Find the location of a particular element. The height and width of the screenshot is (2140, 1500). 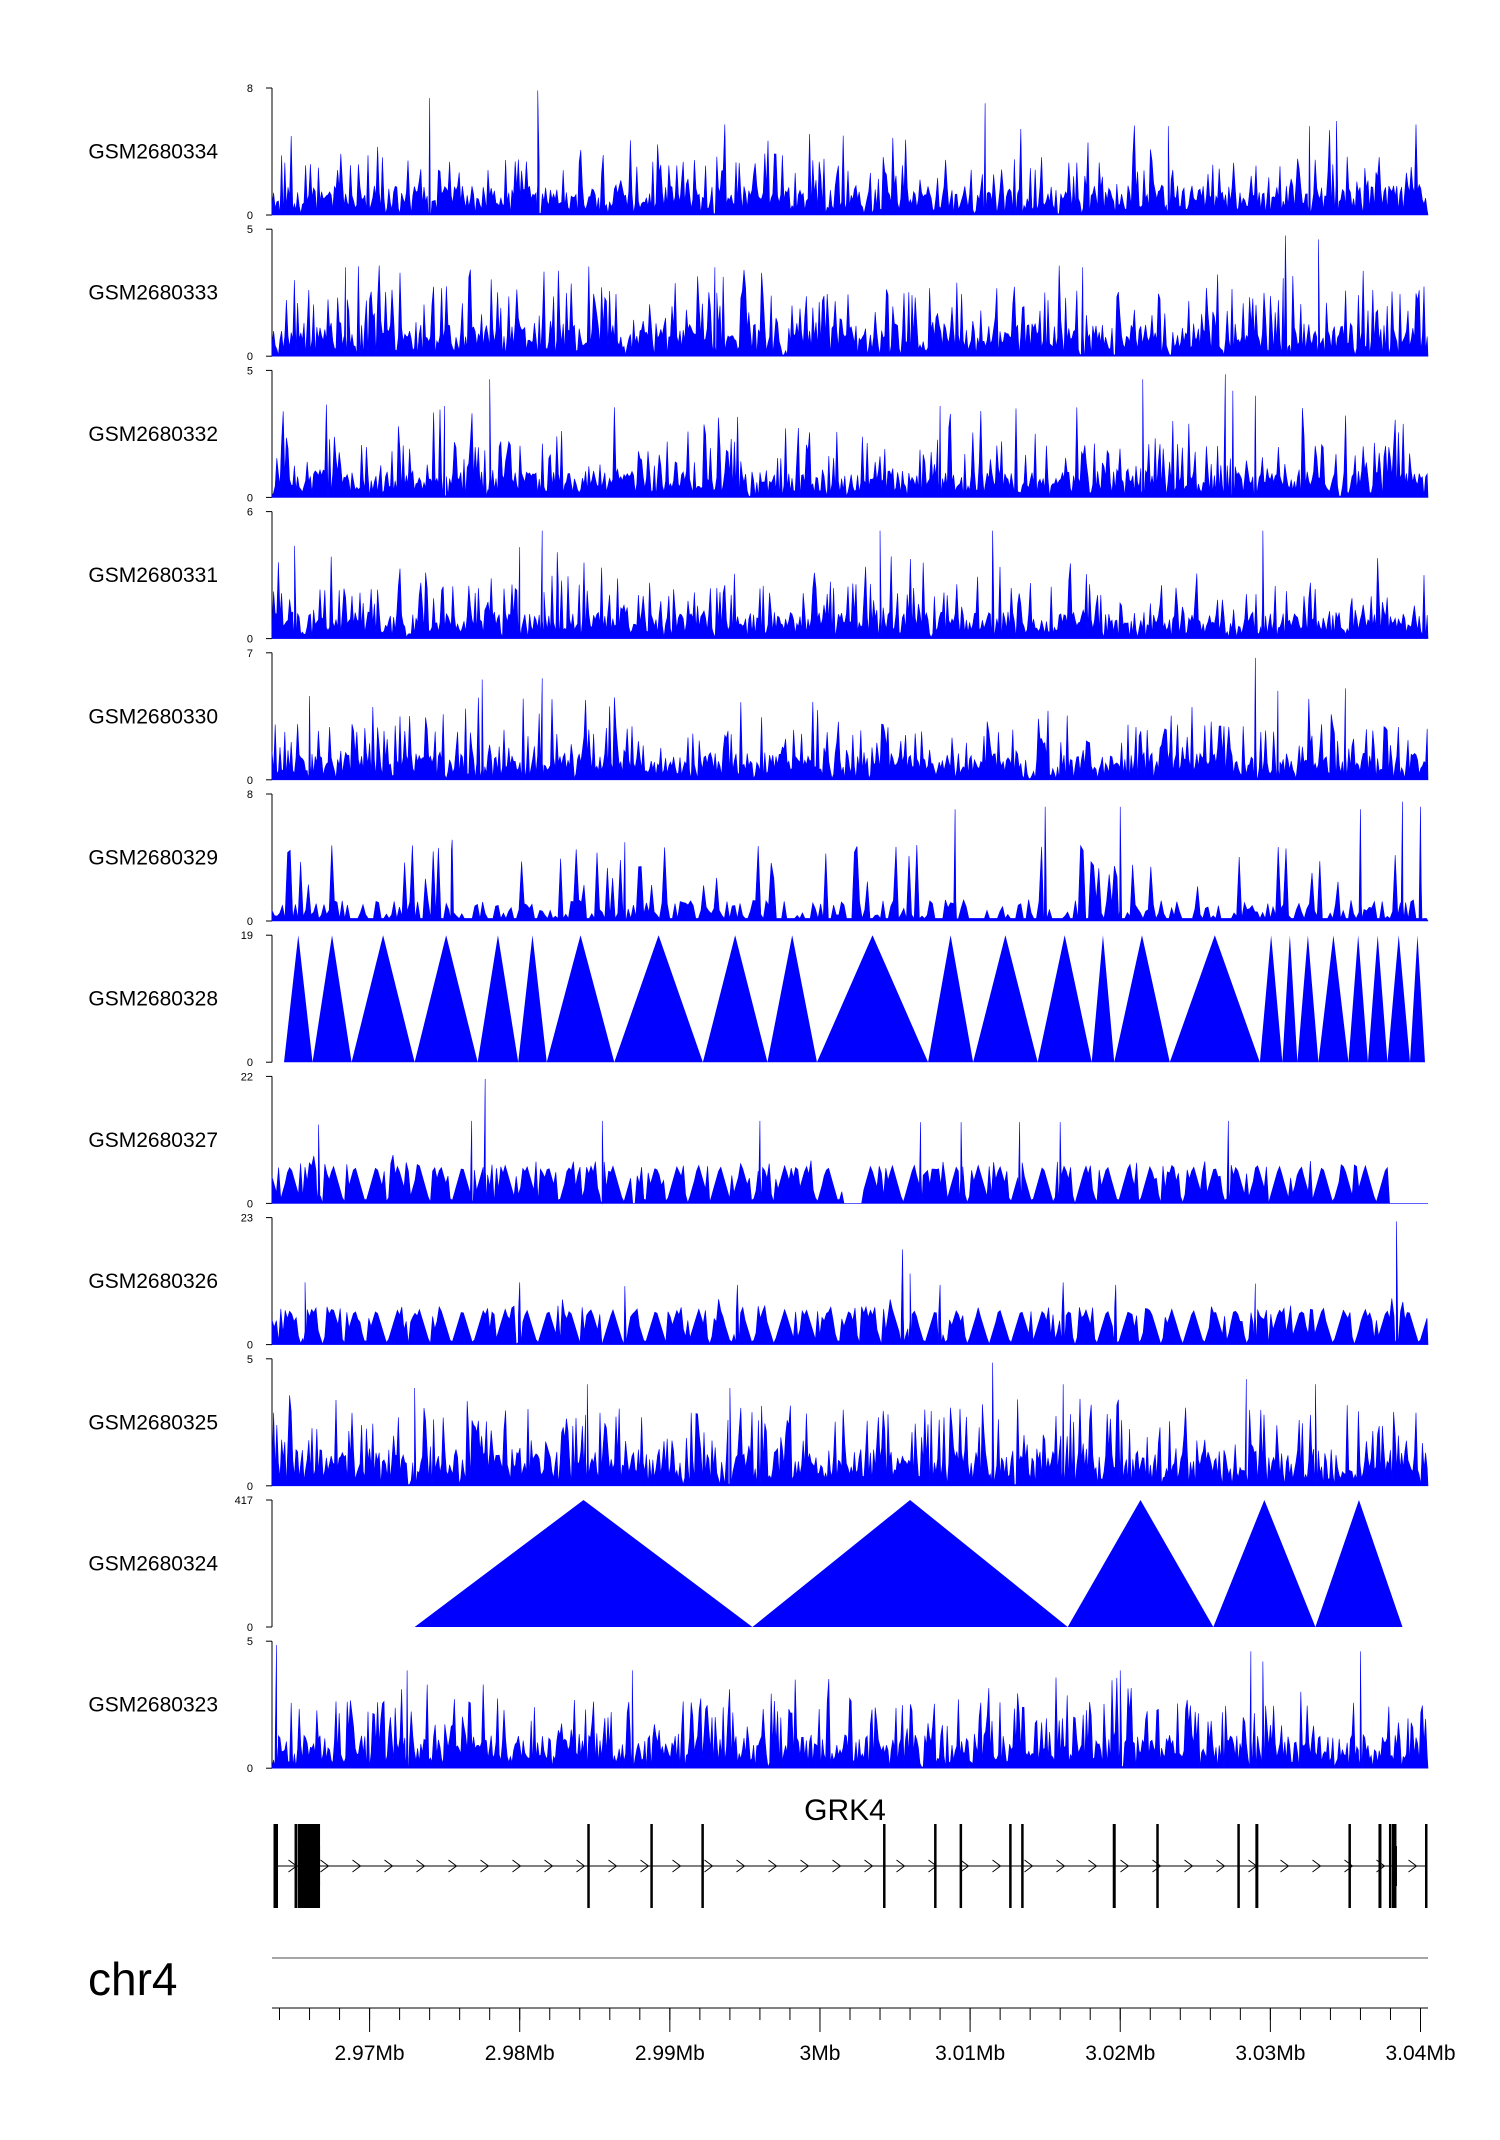

track-GSM2680334: GSM2680334 8 0 is located at coordinates (758, 152).